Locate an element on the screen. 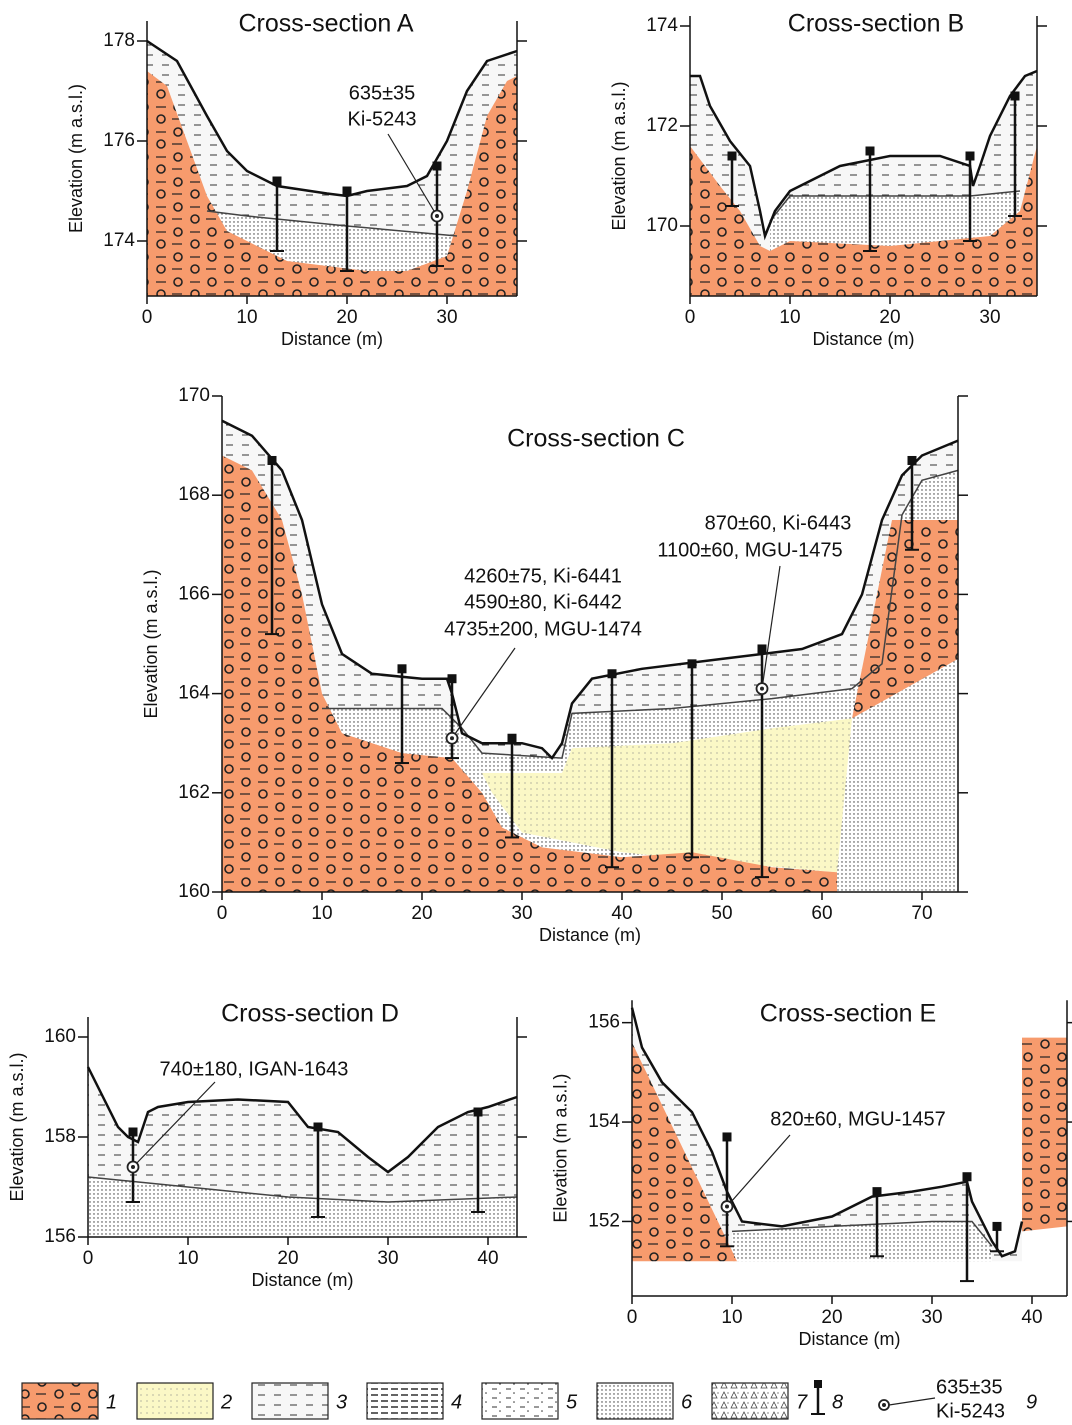 The height and width of the screenshot is (1425, 1072). panel-title: Cross-section A is located at coordinates (325, 24).